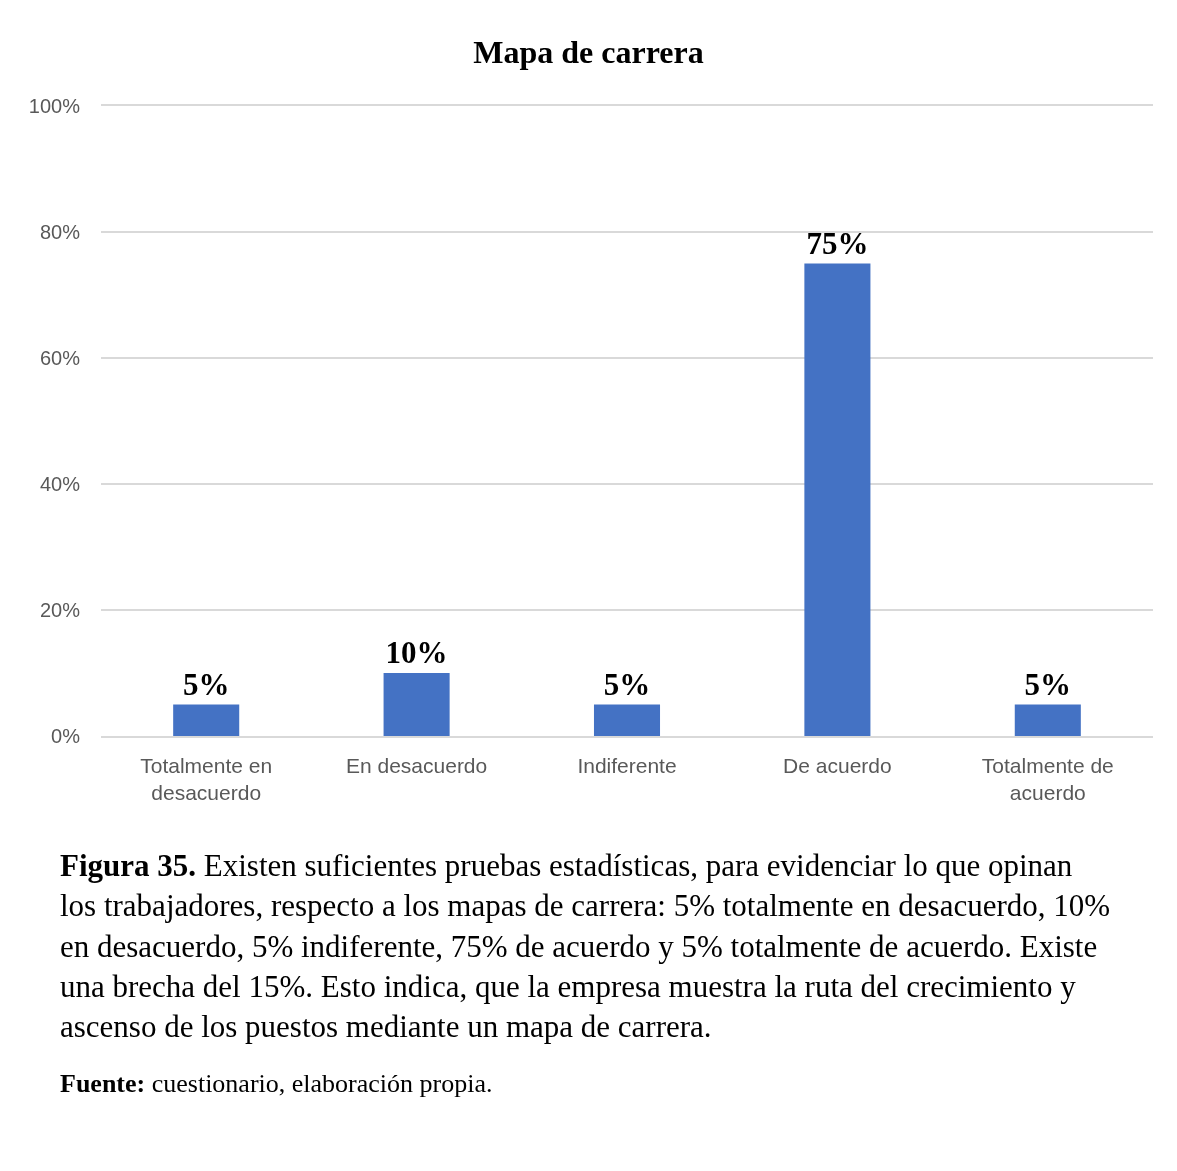 The height and width of the screenshot is (1171, 1177). Describe the element at coordinates (276, 1083) in the screenshot. I see `source-note: Fuente: cuestionario, elaboración propia.` at that location.